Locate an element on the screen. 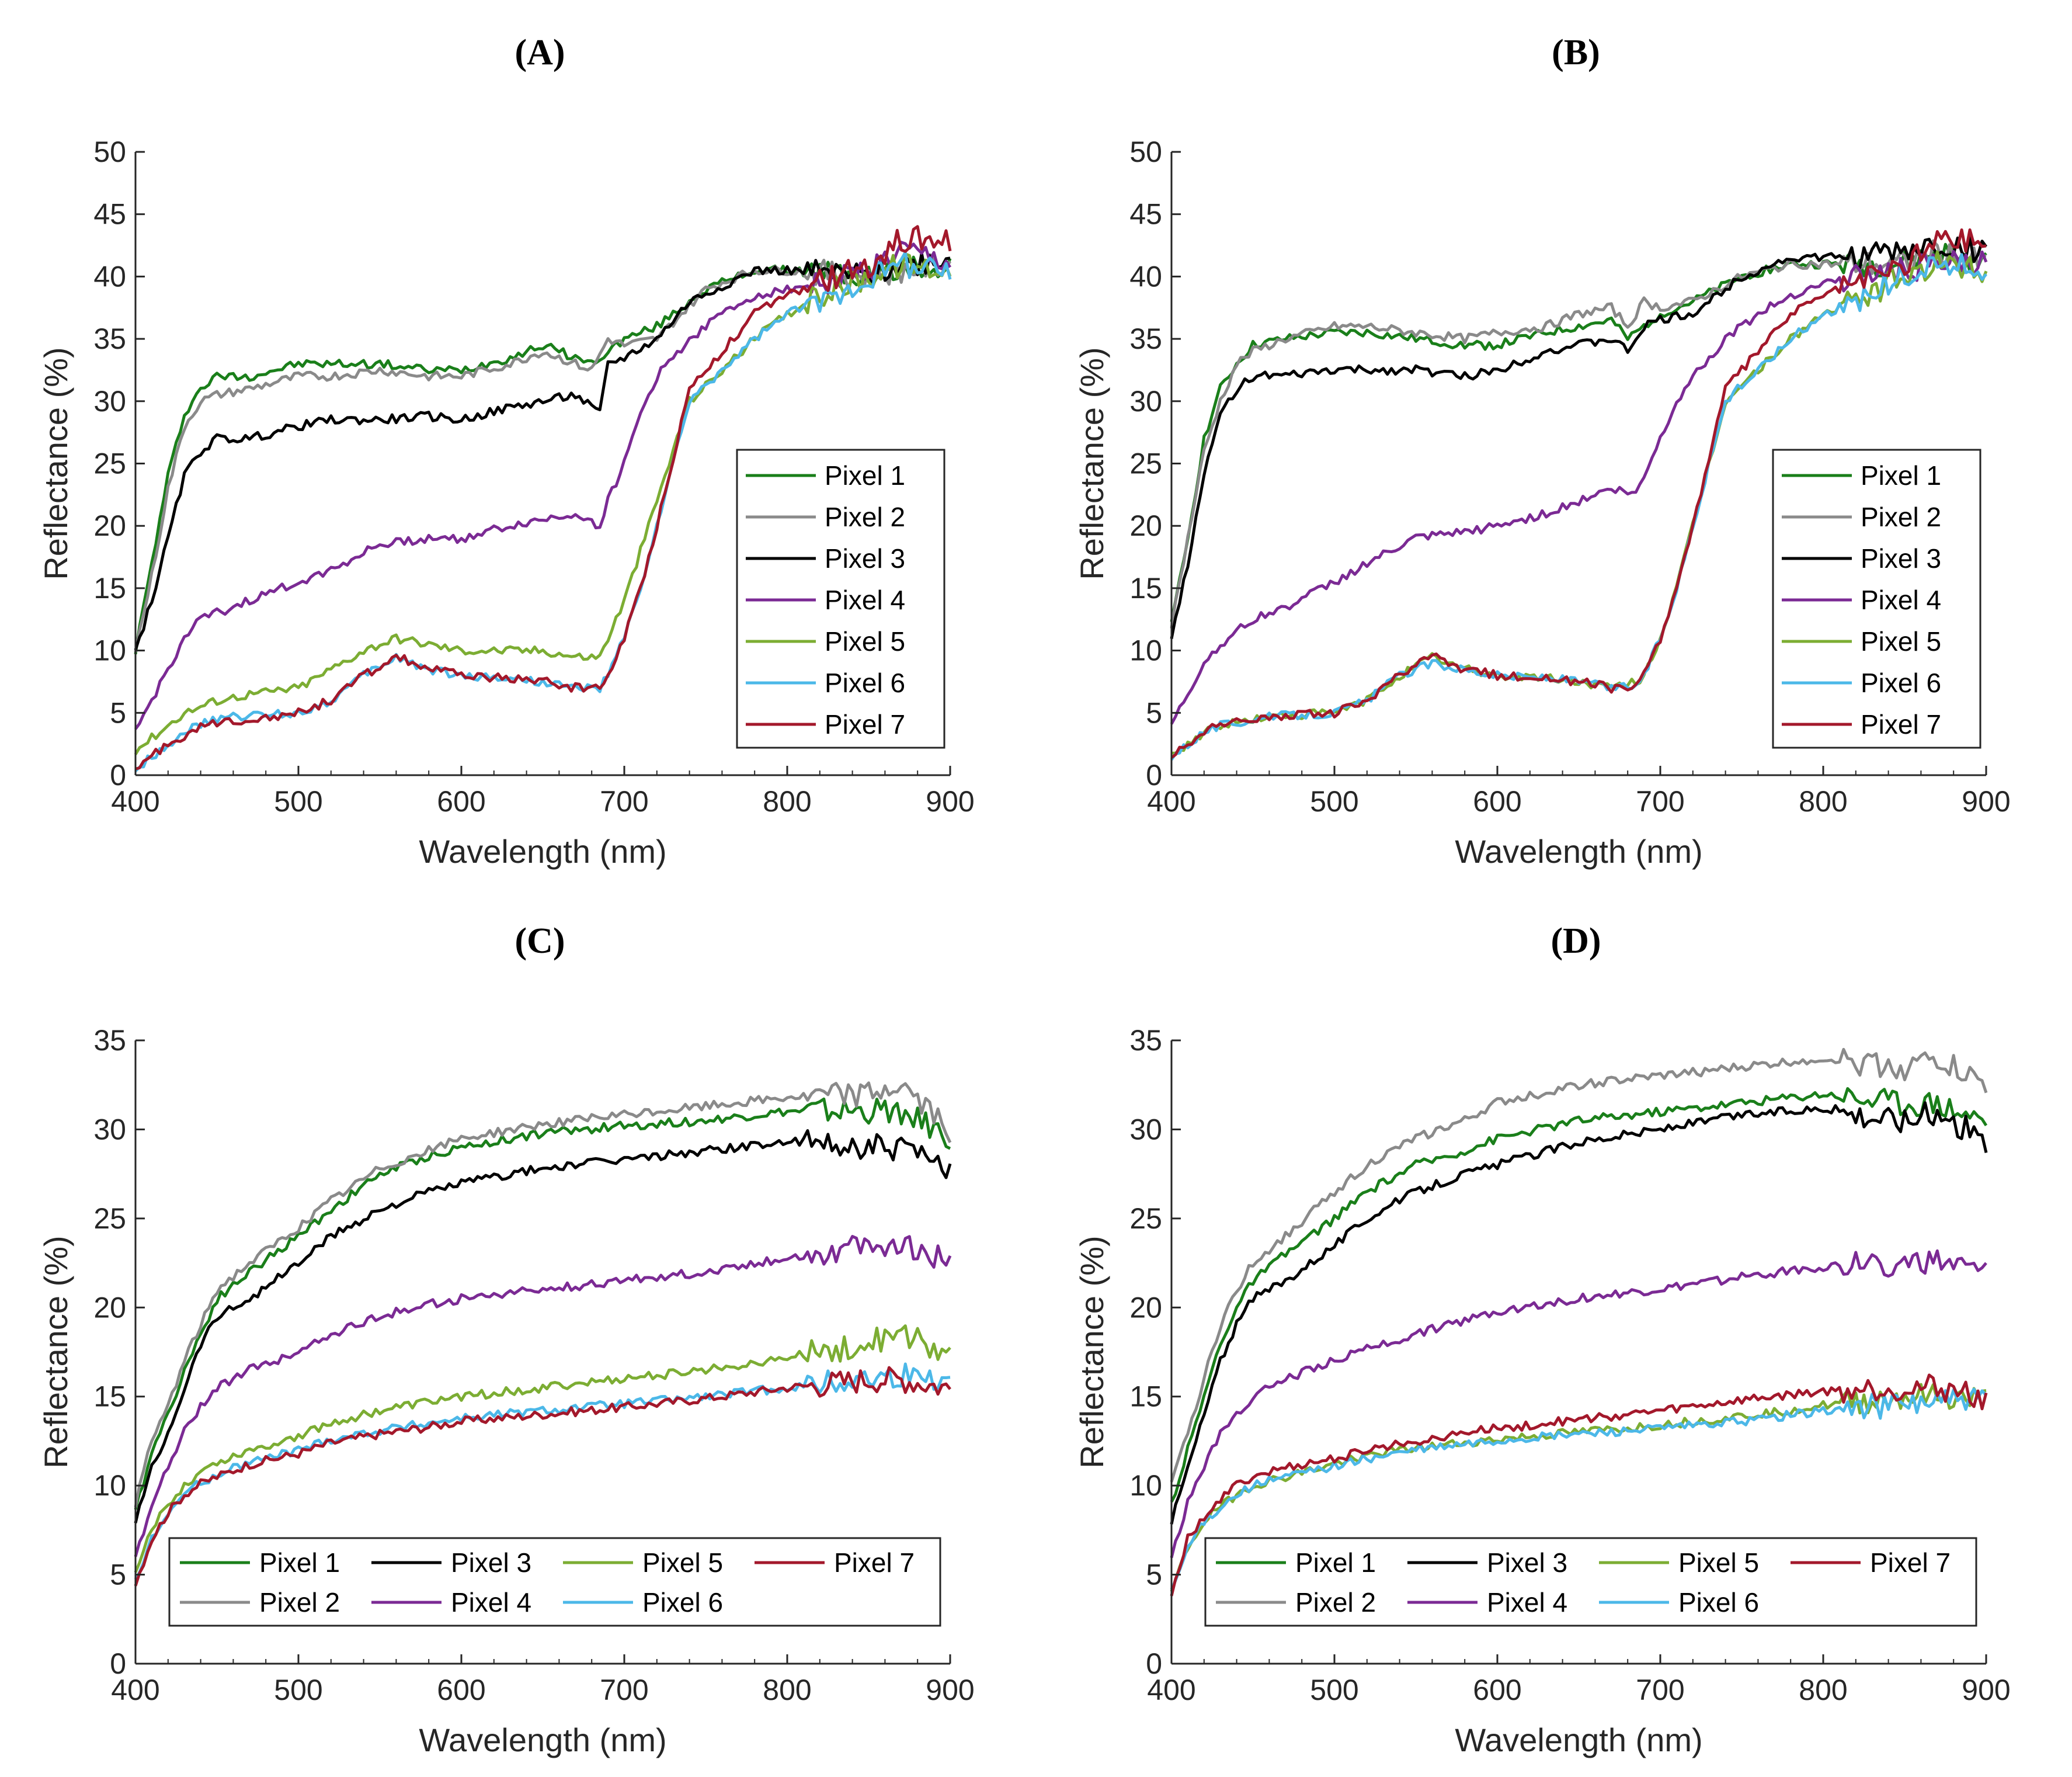 The width and height of the screenshot is (2072, 1777). chart-b-xtick-label: 900 is located at coordinates (1986, 801).